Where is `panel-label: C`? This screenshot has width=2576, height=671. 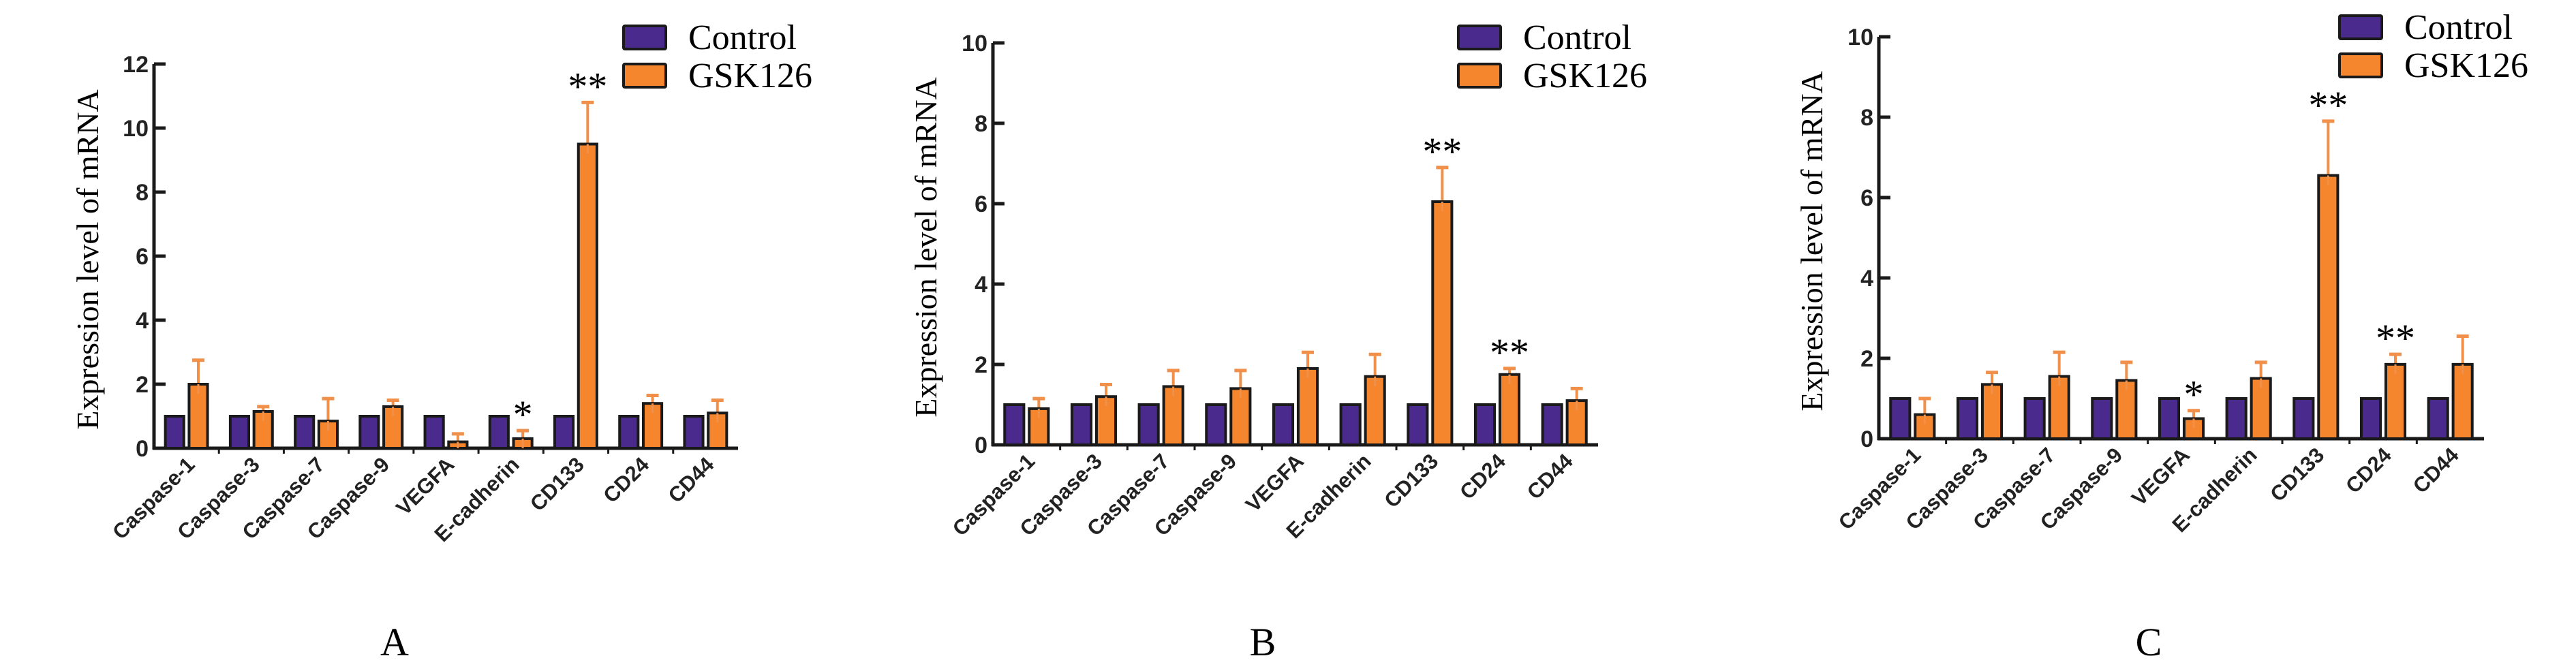
panel-label: C is located at coordinates (2149, 642).